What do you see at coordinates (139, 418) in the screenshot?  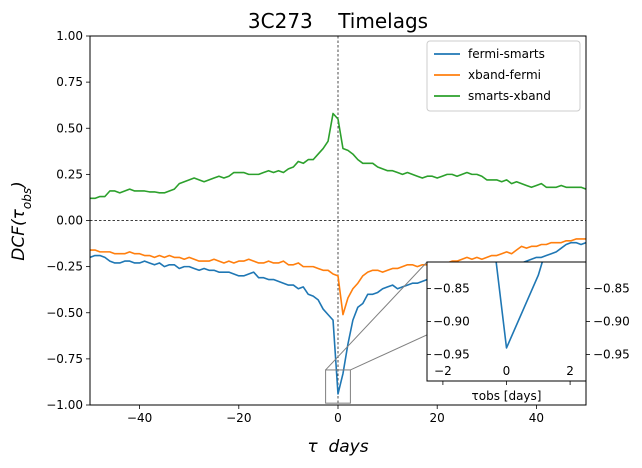 I see `x-tick-label: −40` at bounding box center [139, 418].